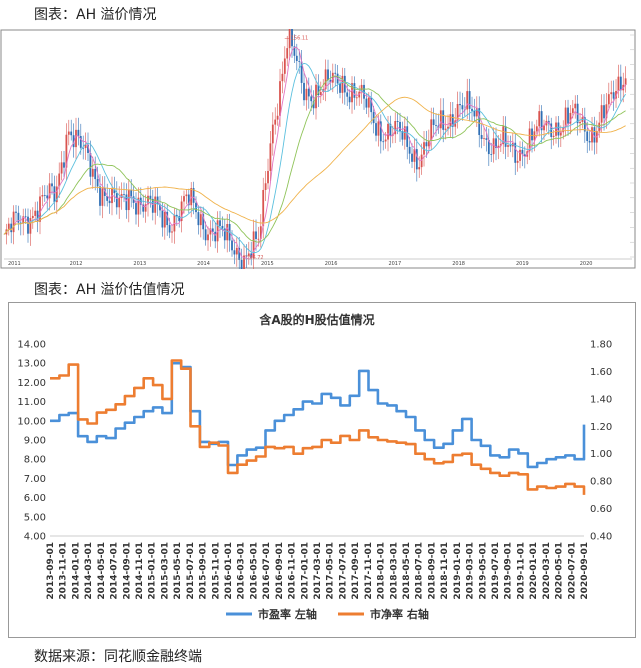 The width and height of the screenshot is (641, 668). I want to click on y-right-tick-label: 1.80, so click(601, 345).